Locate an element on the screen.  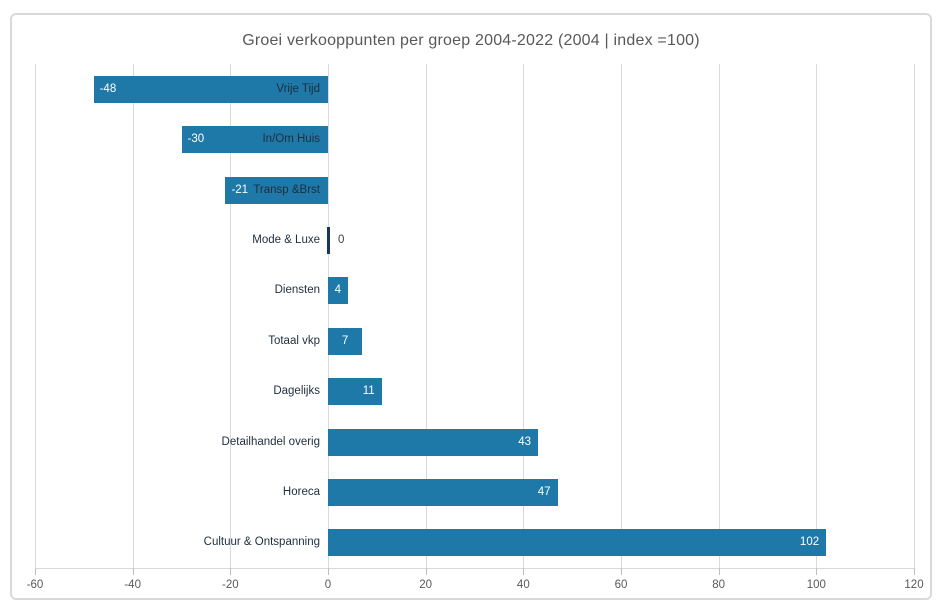
x-axis-tick-label: 60 is located at coordinates (621, 585).